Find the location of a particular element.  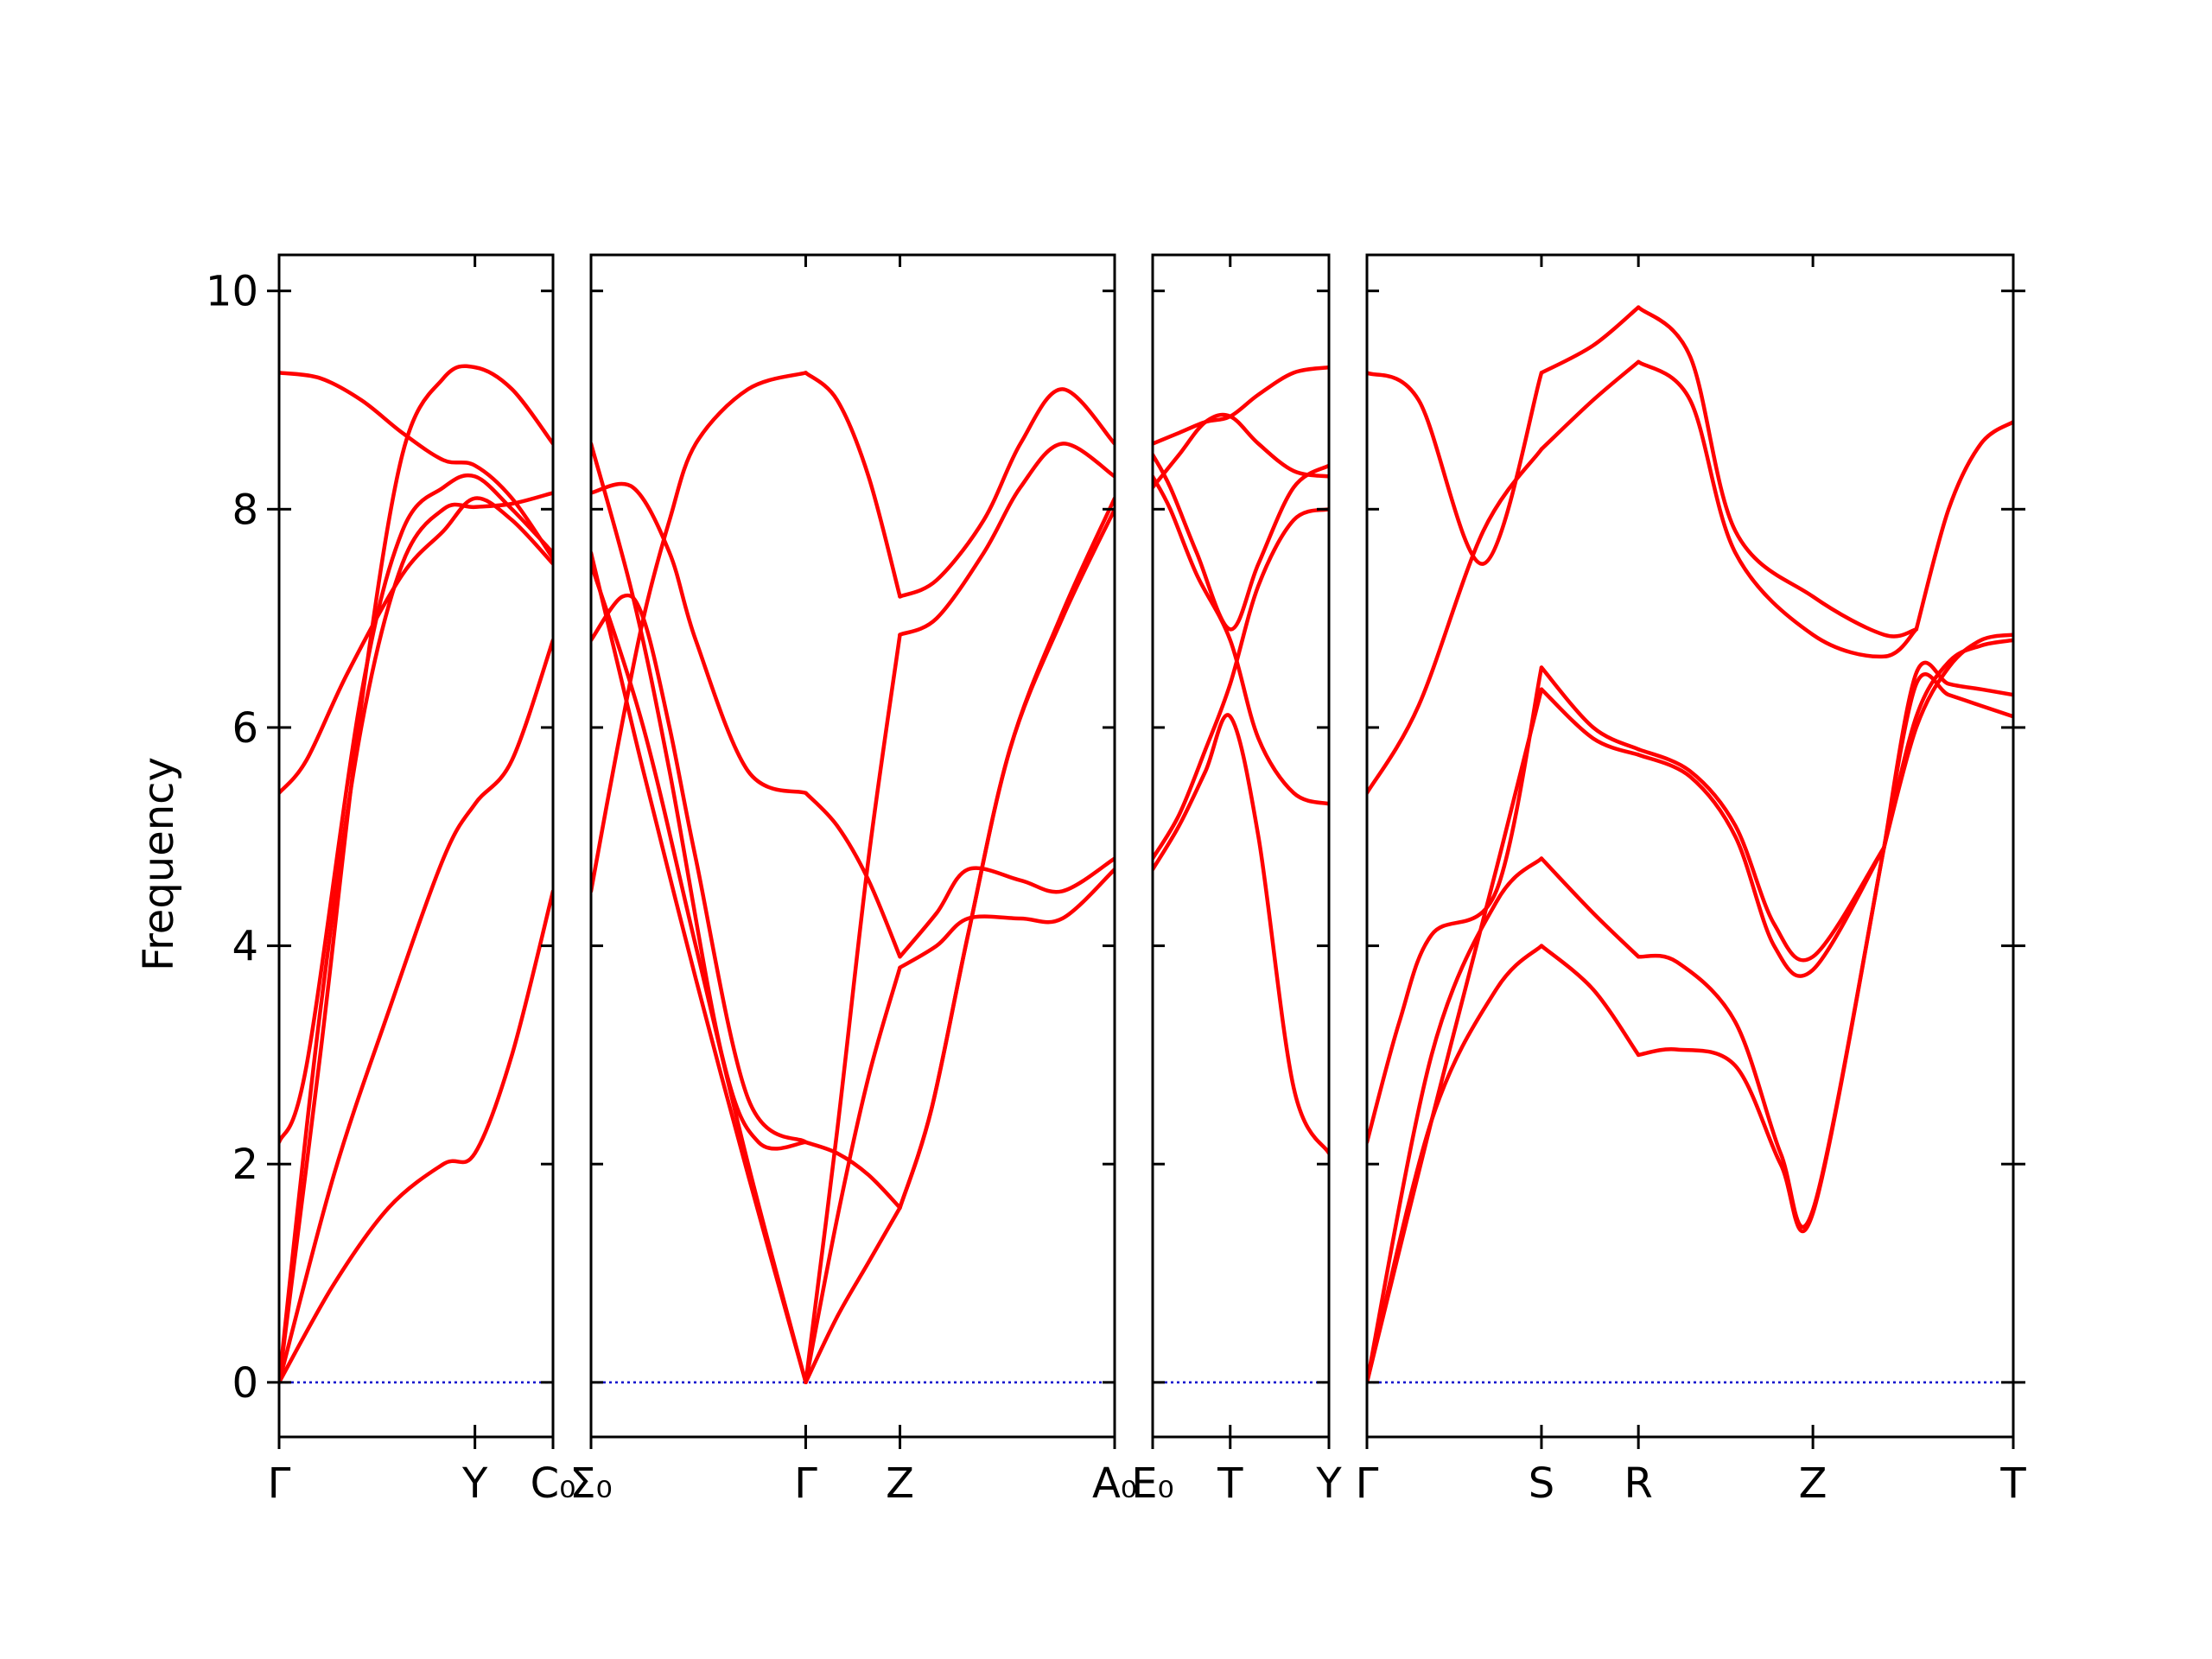

x-tick-label: C₀ is located at coordinates (553, 1483).